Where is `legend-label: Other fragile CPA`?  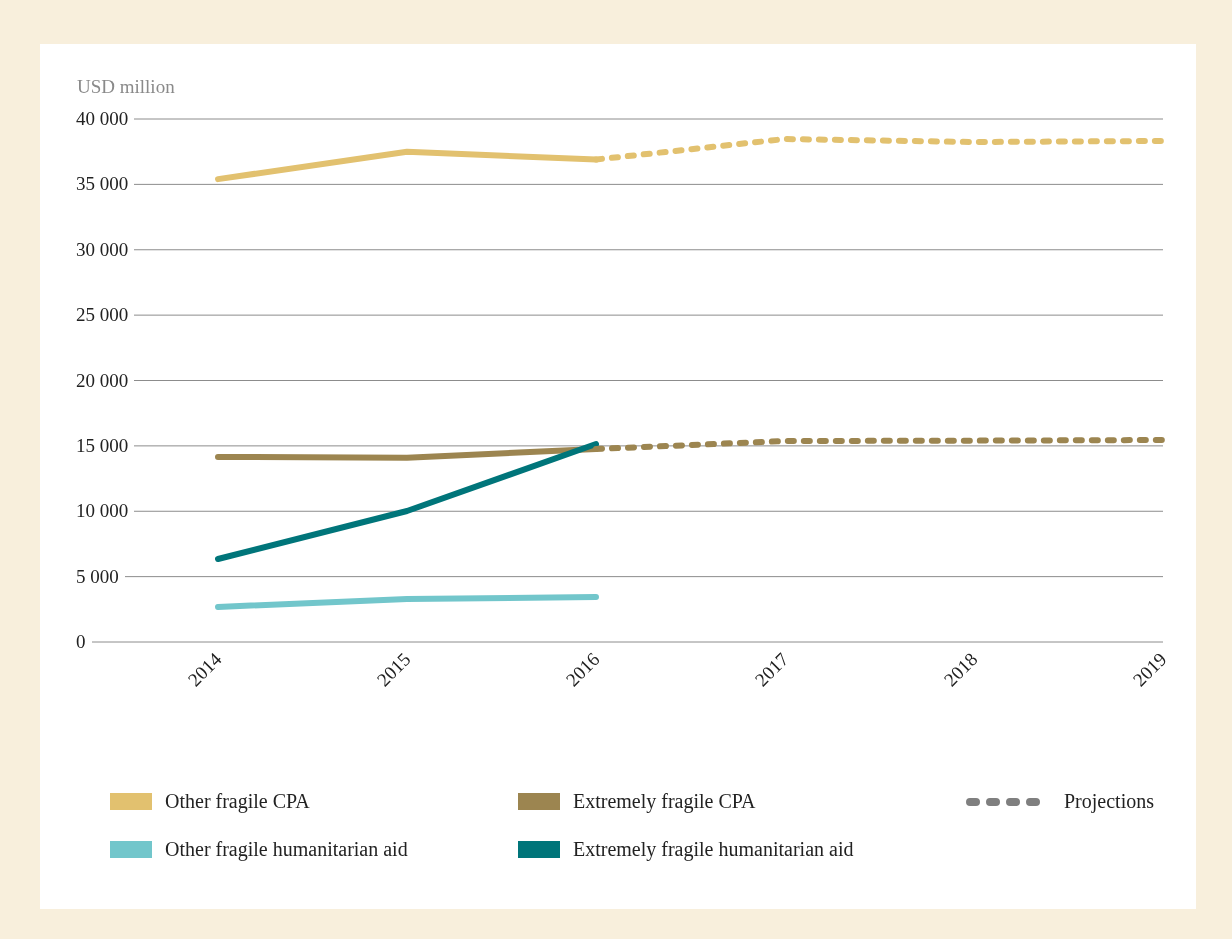 legend-label: Other fragile CPA is located at coordinates (237, 801).